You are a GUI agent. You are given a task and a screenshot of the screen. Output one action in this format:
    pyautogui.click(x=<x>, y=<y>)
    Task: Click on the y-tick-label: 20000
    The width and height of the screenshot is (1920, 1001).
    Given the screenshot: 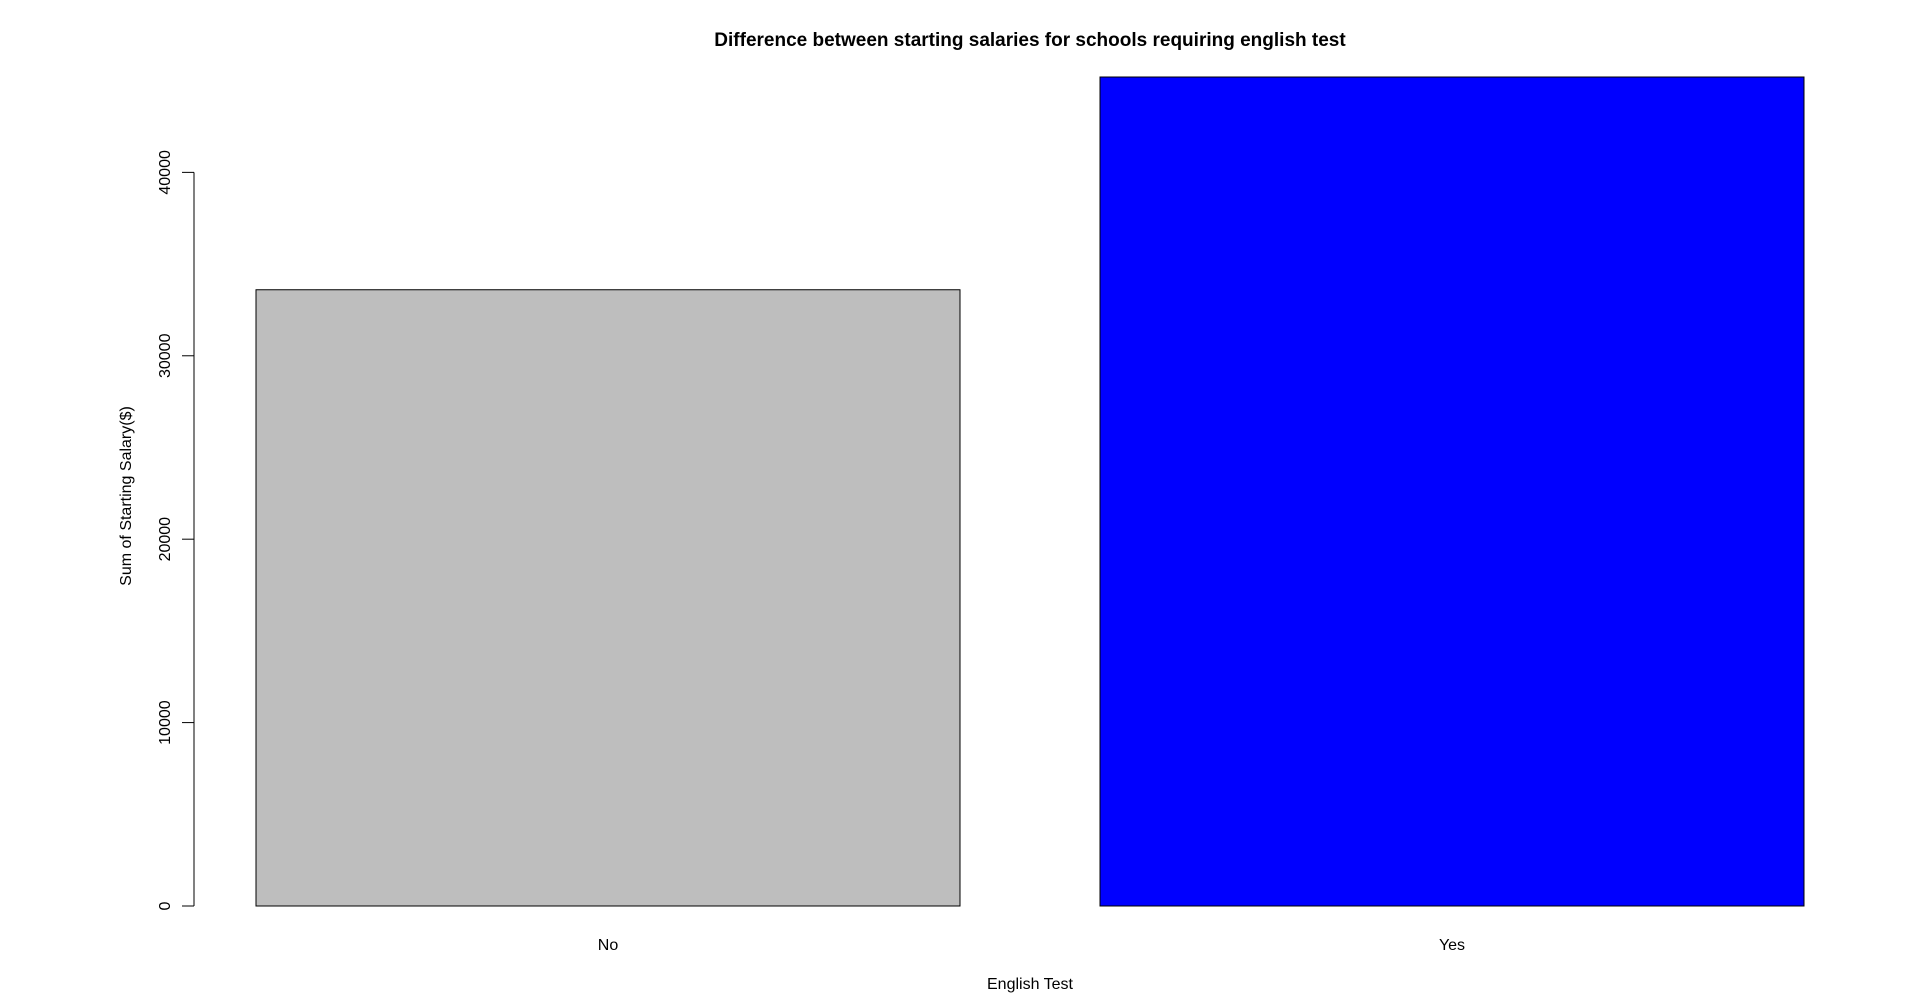 What is the action you would take?
    pyautogui.click(x=165, y=539)
    